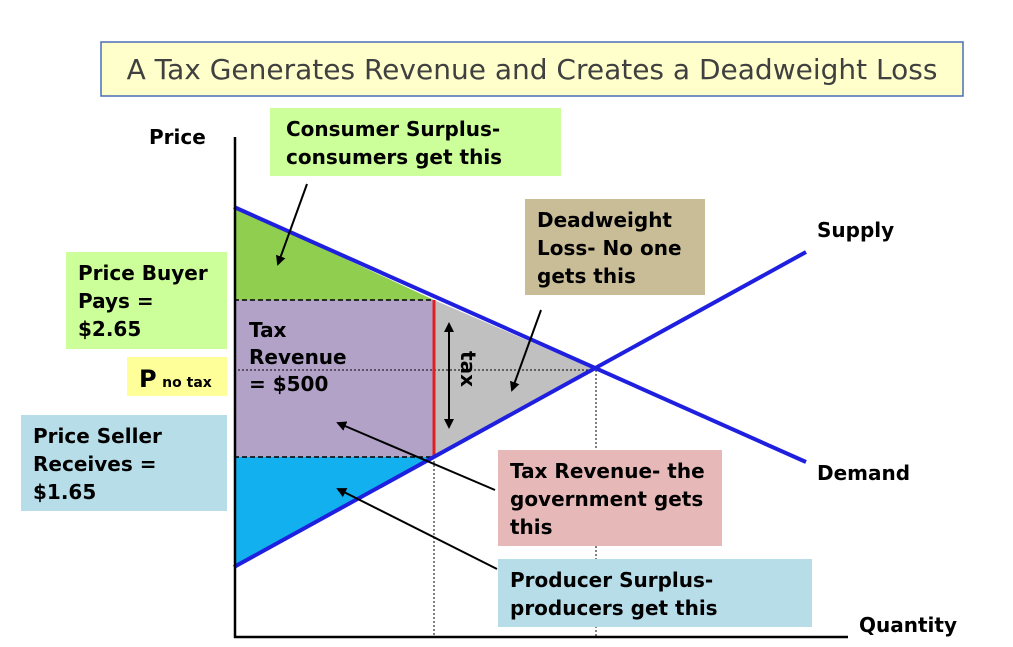 This screenshot has width=1013, height=647. I want to click on producer-surplus-box, so click(655, 593).